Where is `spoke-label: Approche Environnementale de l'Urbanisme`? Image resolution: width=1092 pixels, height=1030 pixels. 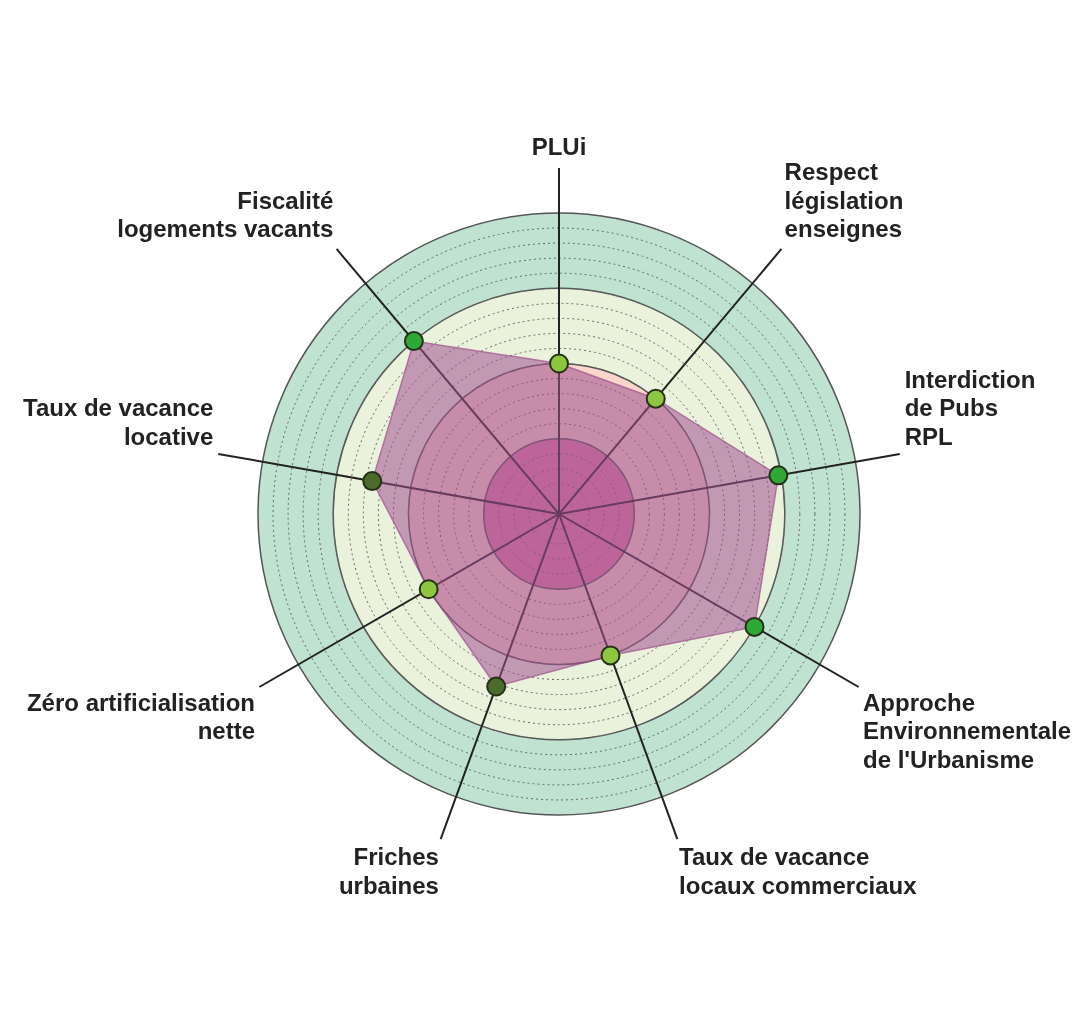
spoke-label: Approche Environnementale de l'Urbanisme is located at coordinates (967, 731).